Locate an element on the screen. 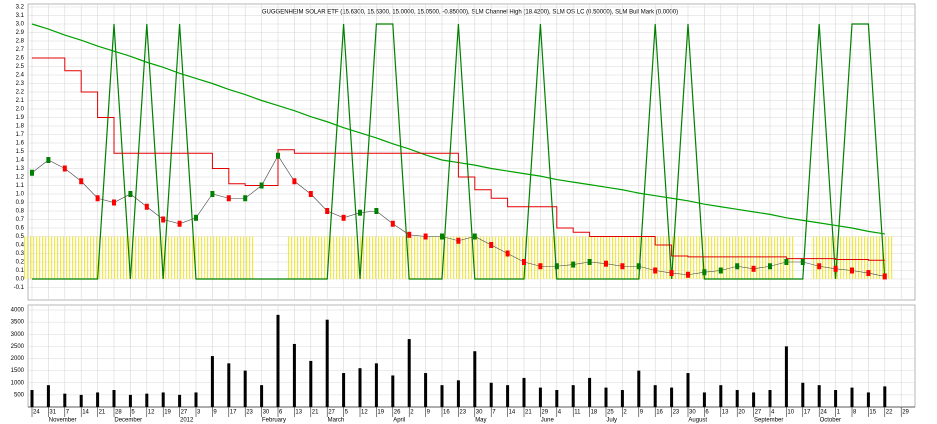 This screenshot has width=937, height=424. x-tick-label: 28 is located at coordinates (118, 413).